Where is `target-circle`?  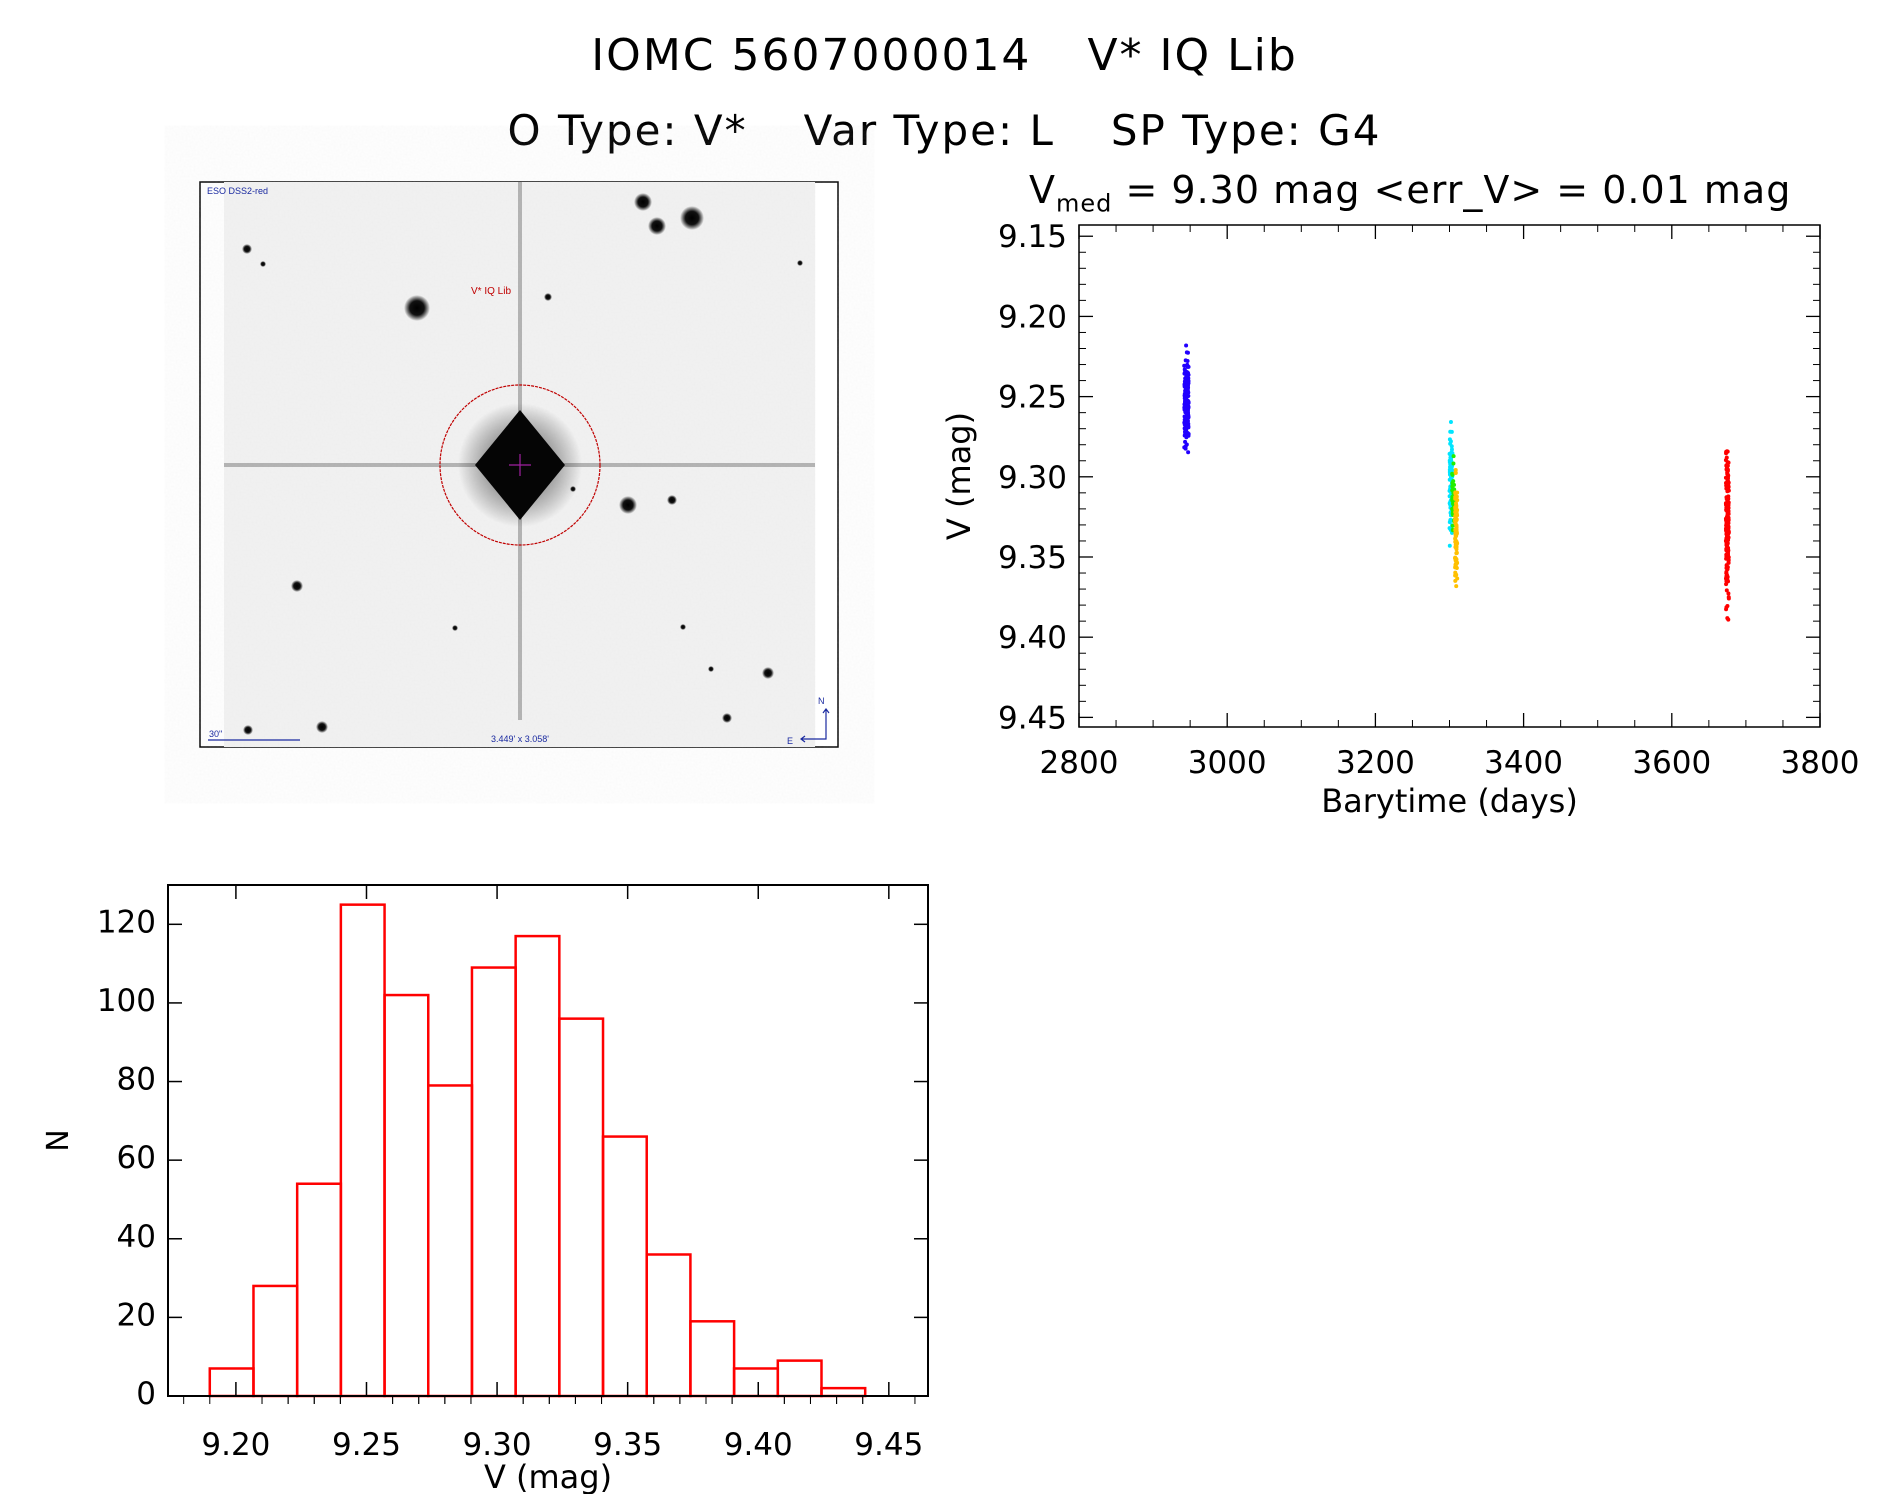
target-circle is located at coordinates (520, 465).